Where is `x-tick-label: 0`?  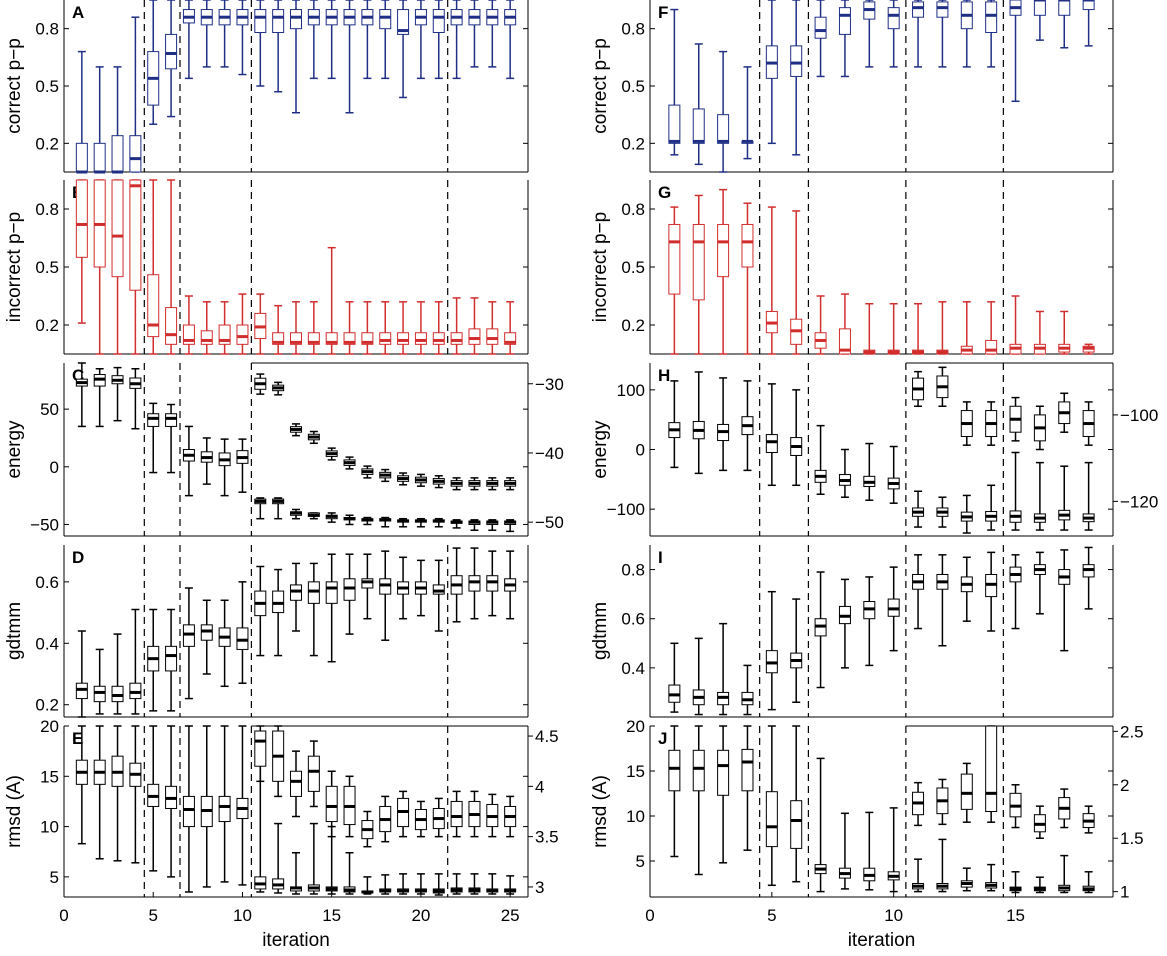
x-tick-label: 0 is located at coordinates (63, 915).